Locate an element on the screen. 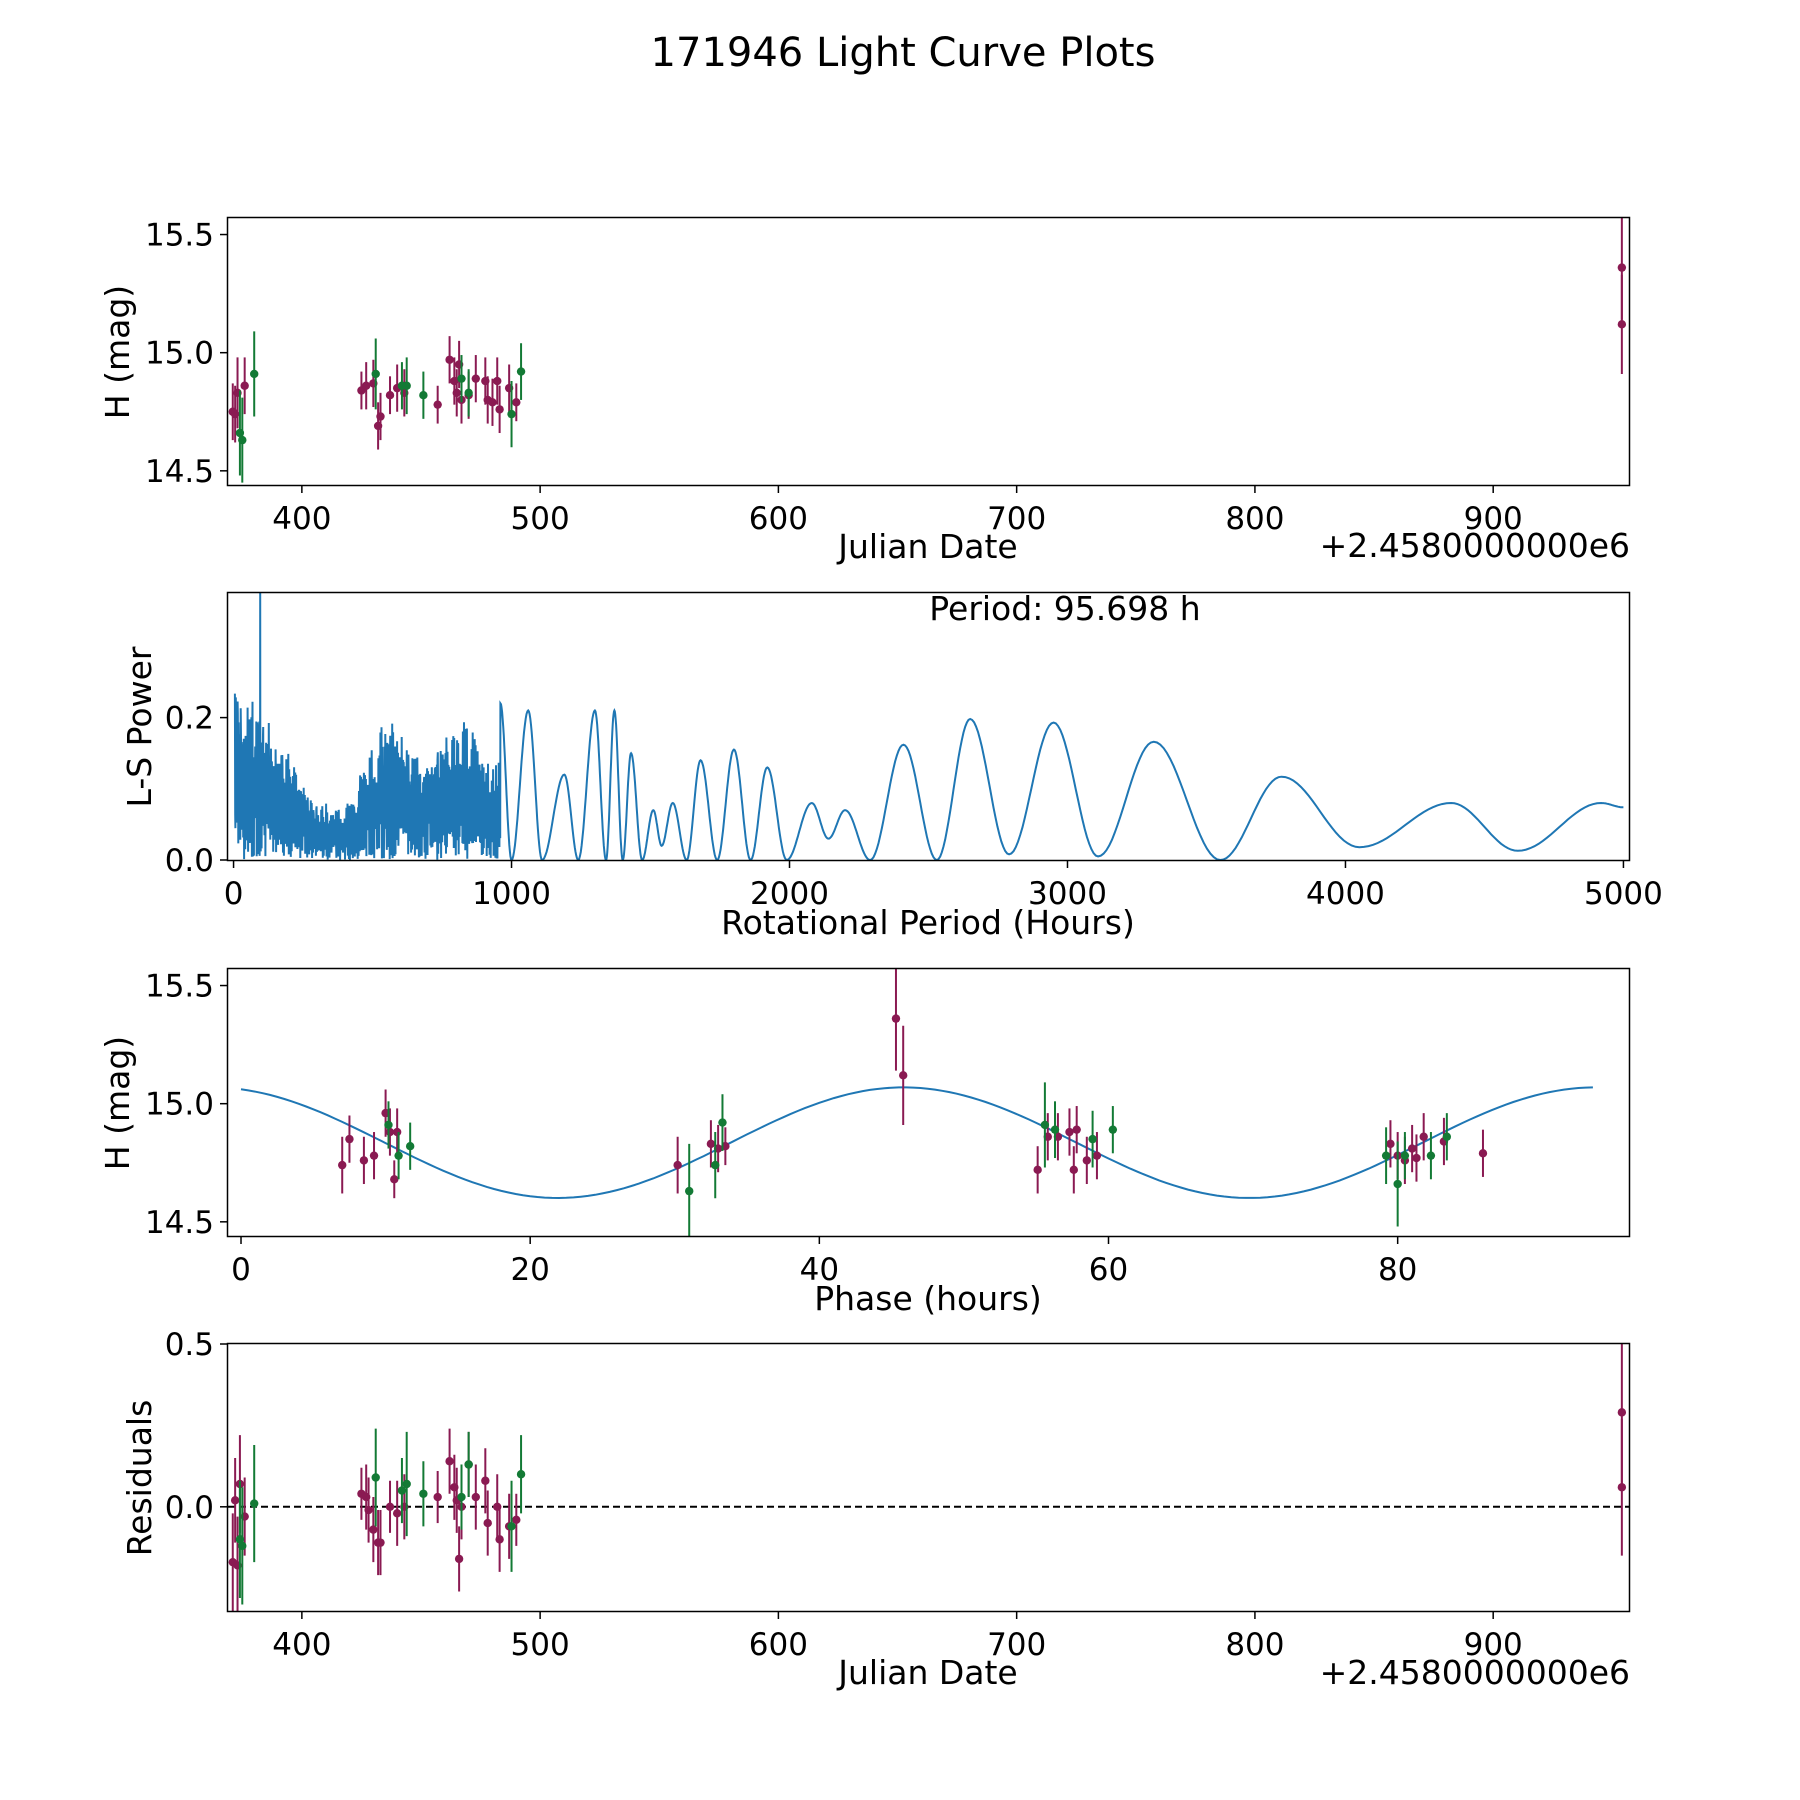 The image size is (1800, 1800). light-curve-axes-frame is located at coordinates (928, 351).